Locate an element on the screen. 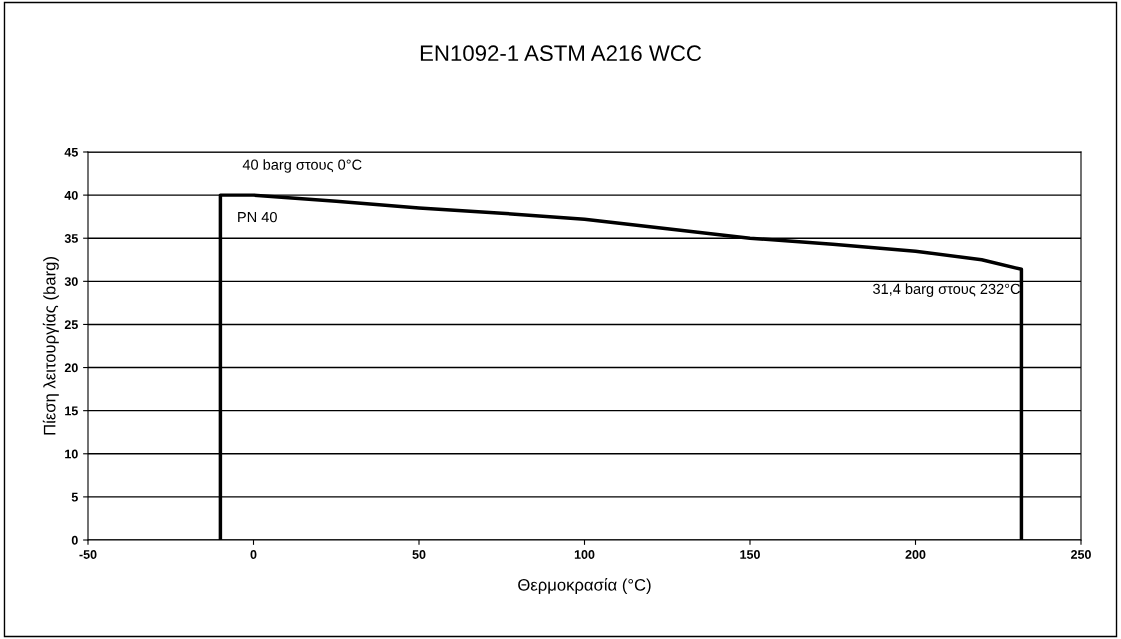 The height and width of the screenshot is (639, 1121). y-tick-label: 30 is located at coordinates (71, 281).